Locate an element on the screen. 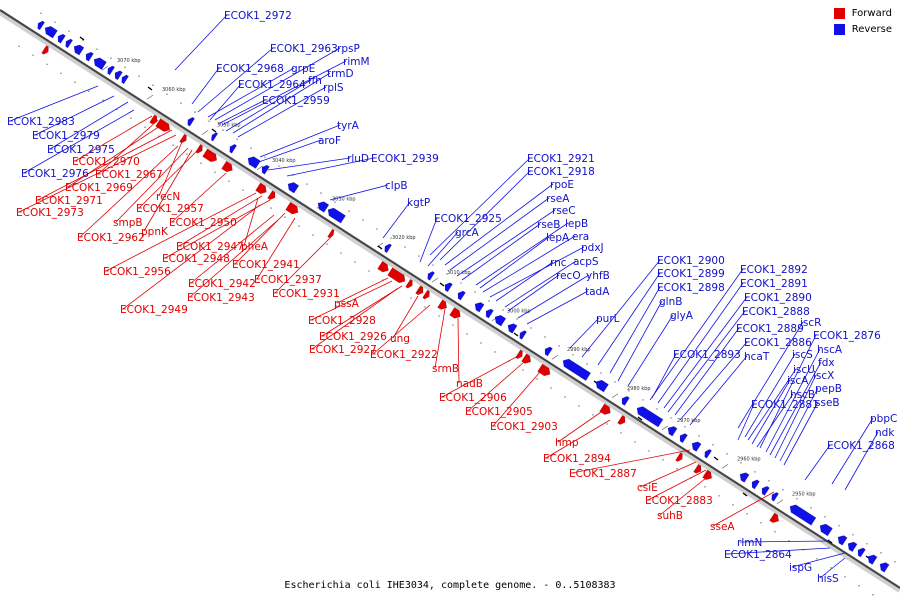 The height and width of the screenshot is (600, 900). reverse-gene-label: hcaT is located at coordinates (757, 357).